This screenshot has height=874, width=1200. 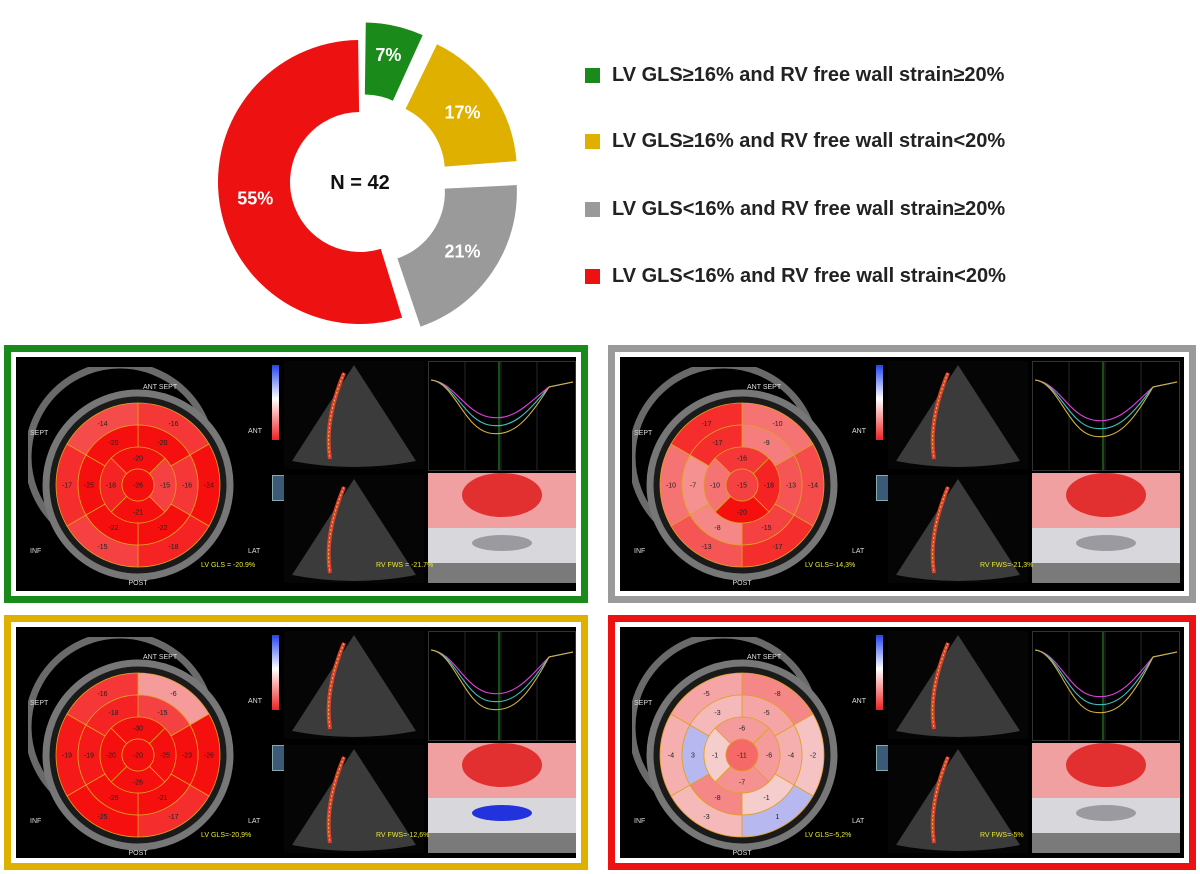 I want to click on bullseye-segment-value: -5, so click(x=706, y=694).